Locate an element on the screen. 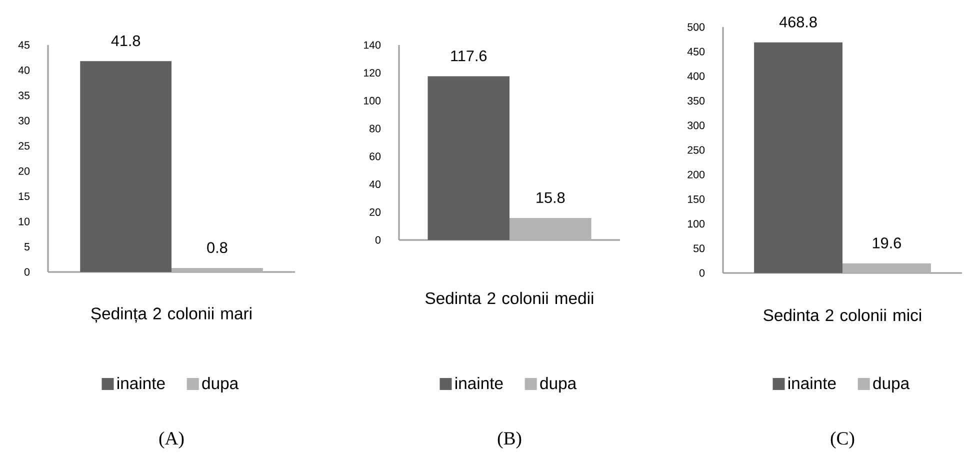 Image resolution: width=965 pixels, height=453 pixels. data-label: 117.6 is located at coordinates (469, 56).